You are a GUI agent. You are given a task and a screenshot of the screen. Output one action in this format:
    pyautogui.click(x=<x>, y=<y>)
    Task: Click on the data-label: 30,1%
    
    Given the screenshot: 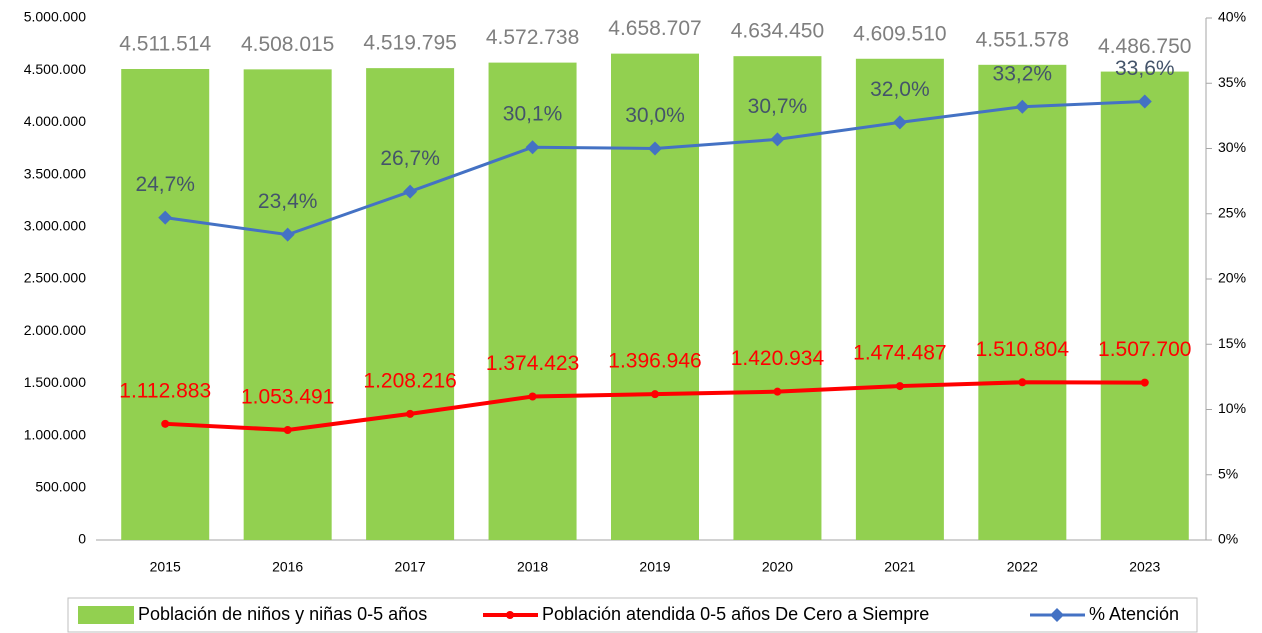 What is the action you would take?
    pyautogui.click(x=533, y=114)
    